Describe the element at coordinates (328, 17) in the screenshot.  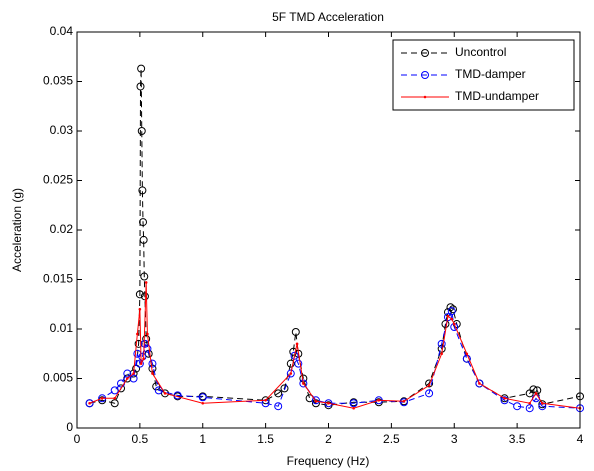
I see `chart-title: 5F TMD Acceleration` at that location.